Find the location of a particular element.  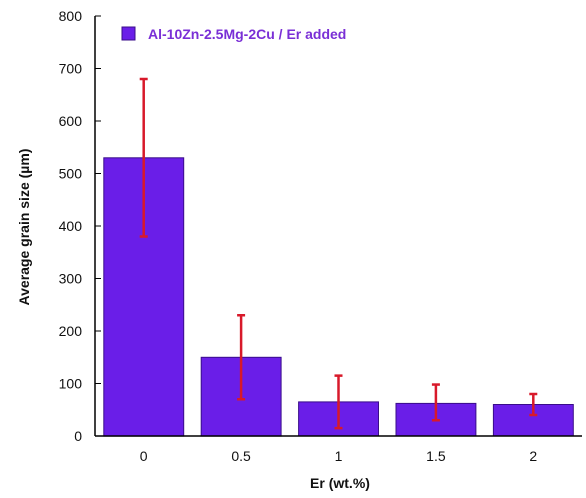

y-tick-label: 400 is located at coordinates (71, 226).